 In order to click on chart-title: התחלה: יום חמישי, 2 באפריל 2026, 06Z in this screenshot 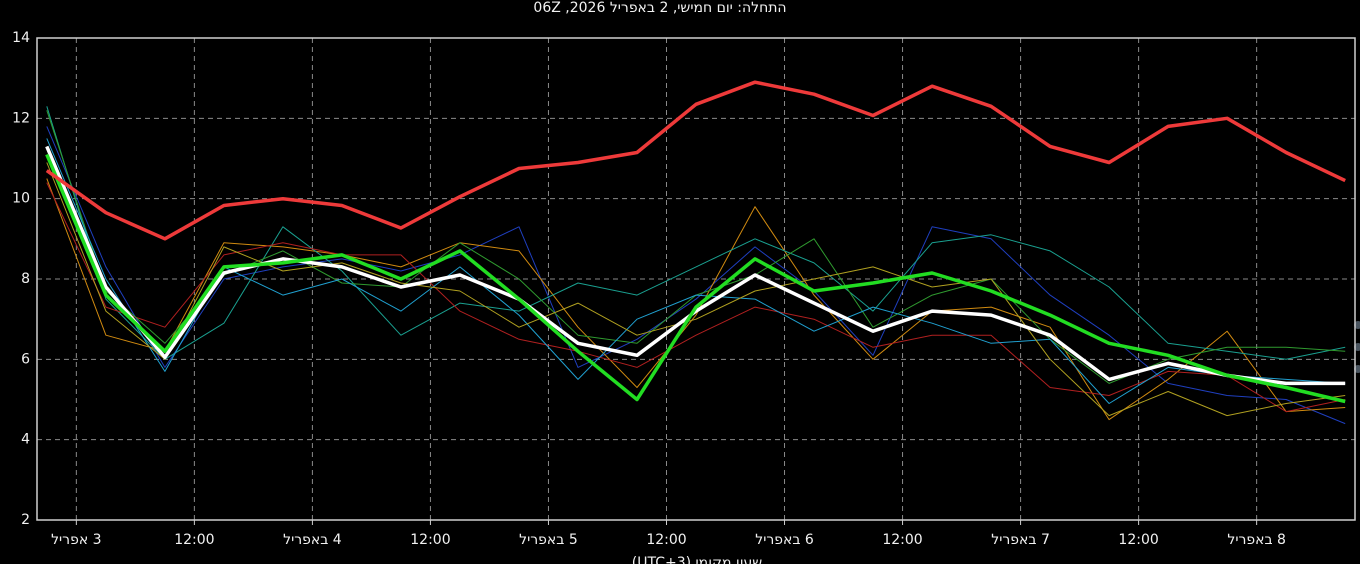, I will do `click(659, 8)`.